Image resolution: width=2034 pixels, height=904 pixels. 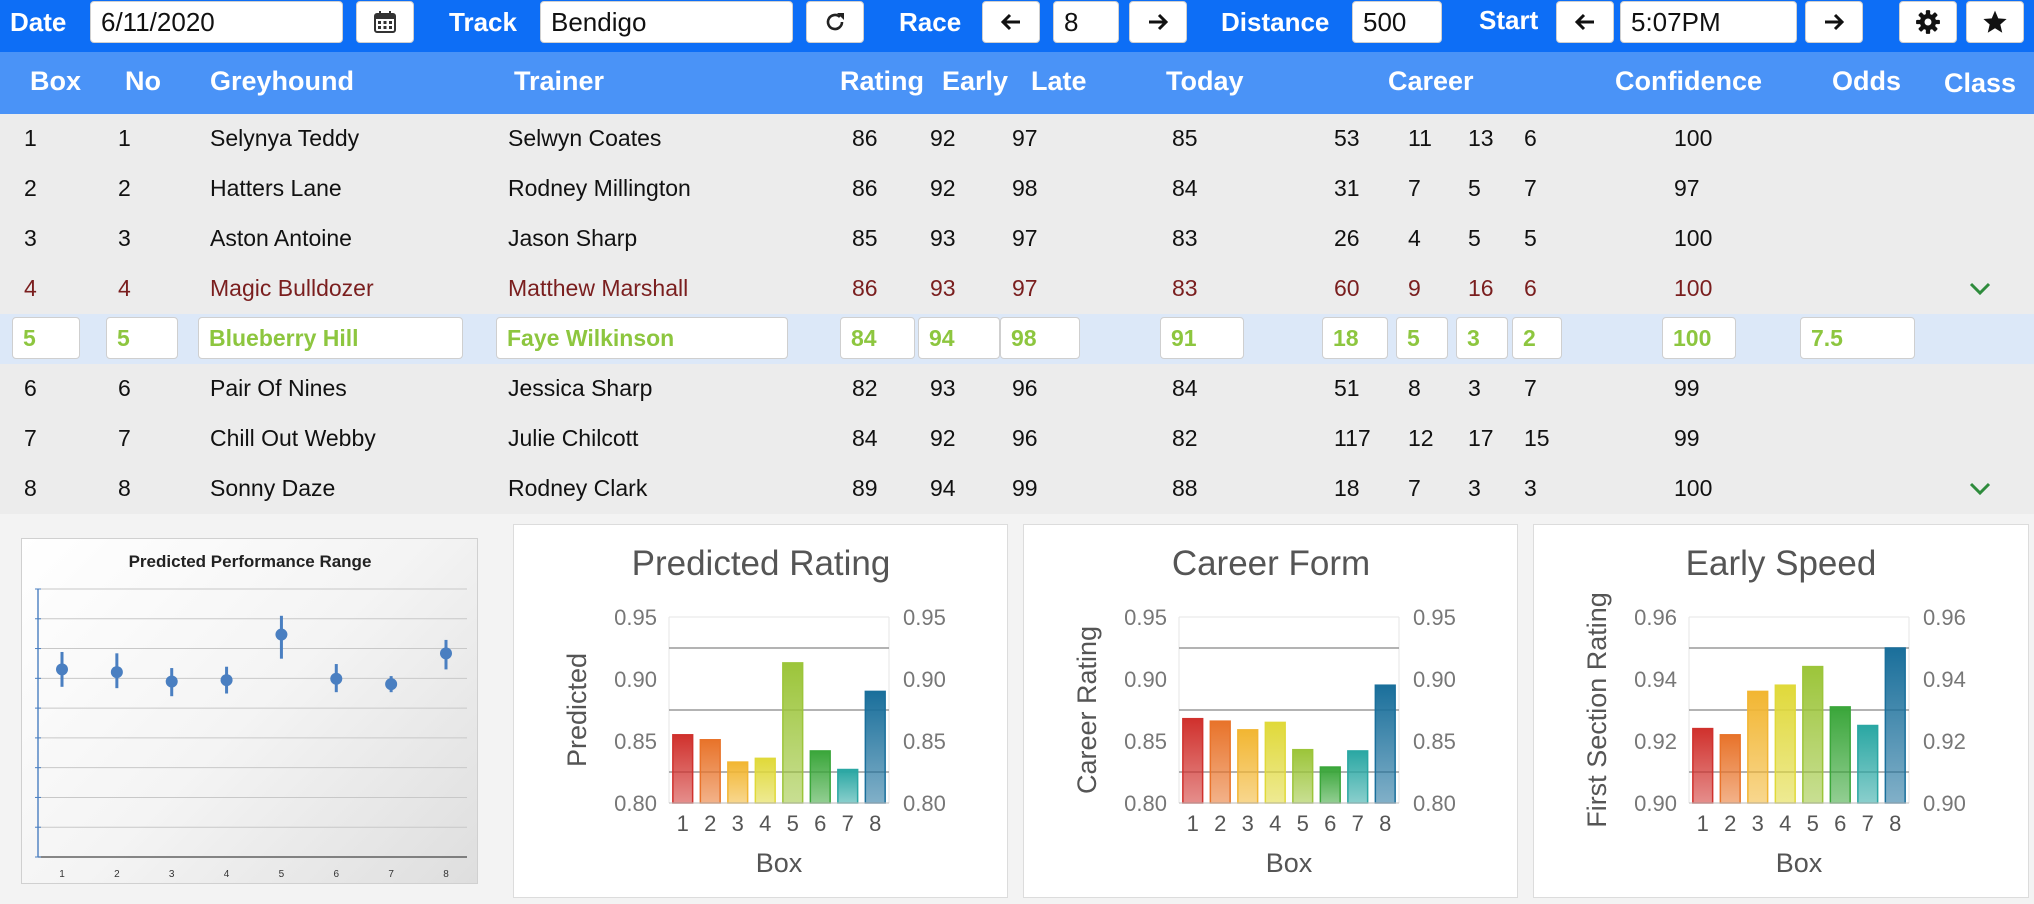 I want to click on y2-tick-label: 0.96, so click(x=1944, y=617).